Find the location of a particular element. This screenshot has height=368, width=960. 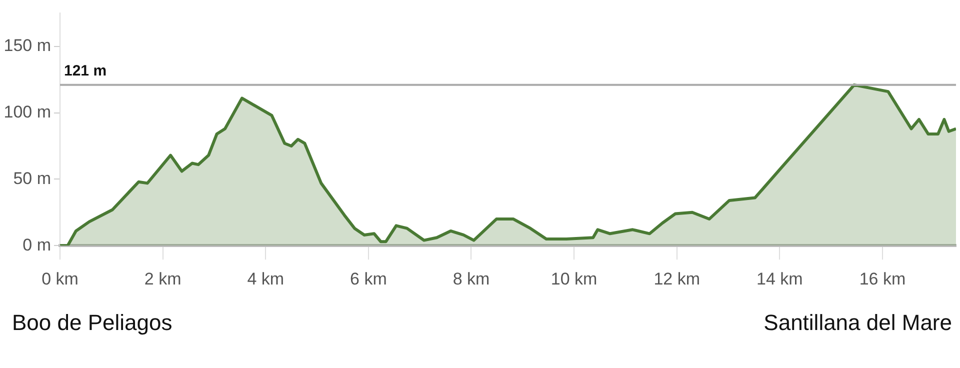

x-tick-label: 16 km is located at coordinates (882, 278).